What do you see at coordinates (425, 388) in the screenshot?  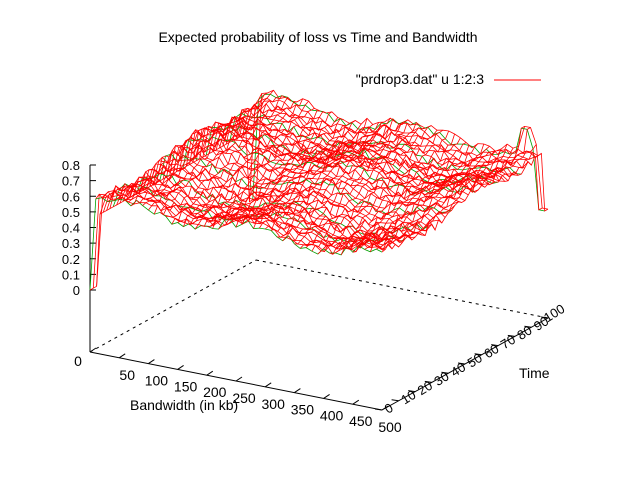 I see `y-tick-label: 20` at bounding box center [425, 388].